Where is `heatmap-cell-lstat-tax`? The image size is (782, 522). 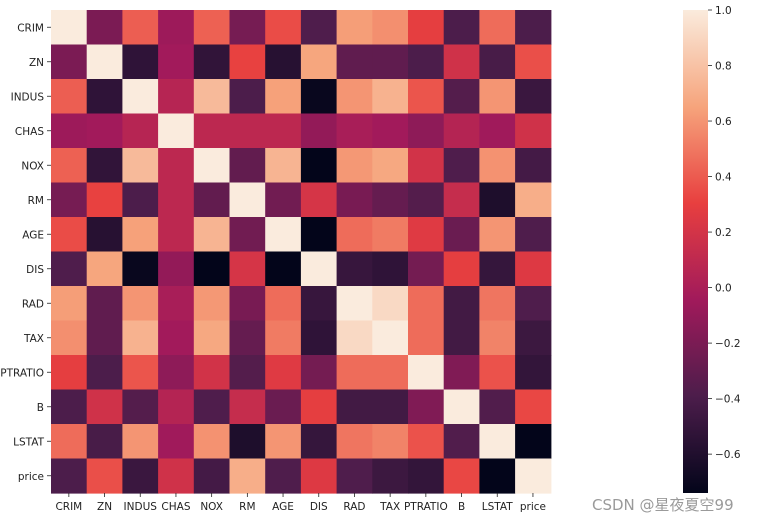
heatmap-cell-lstat-tax is located at coordinates (390, 442).